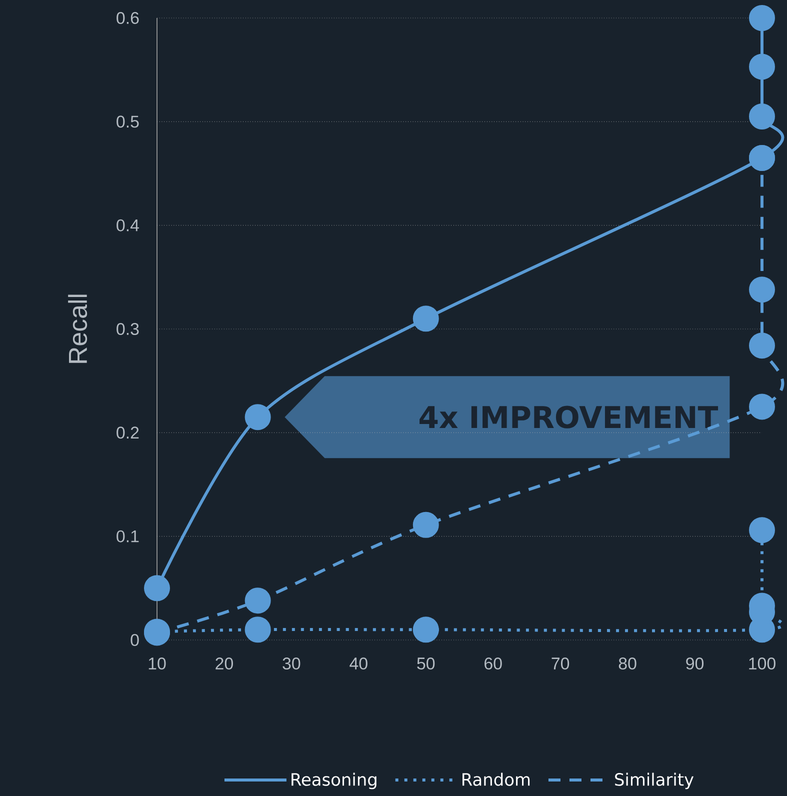 This screenshot has width=787, height=796. Describe the element at coordinates (493, 664) in the screenshot. I see `x-tick-label: 60` at that location.